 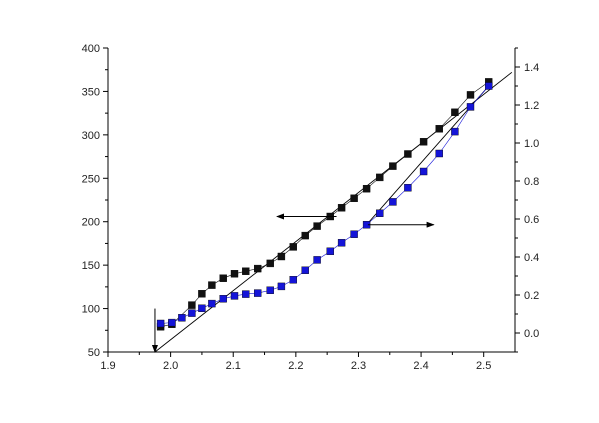 What do you see at coordinates (91, 136) in the screenshot?
I see `y-left-tick-label: 300` at bounding box center [91, 136].